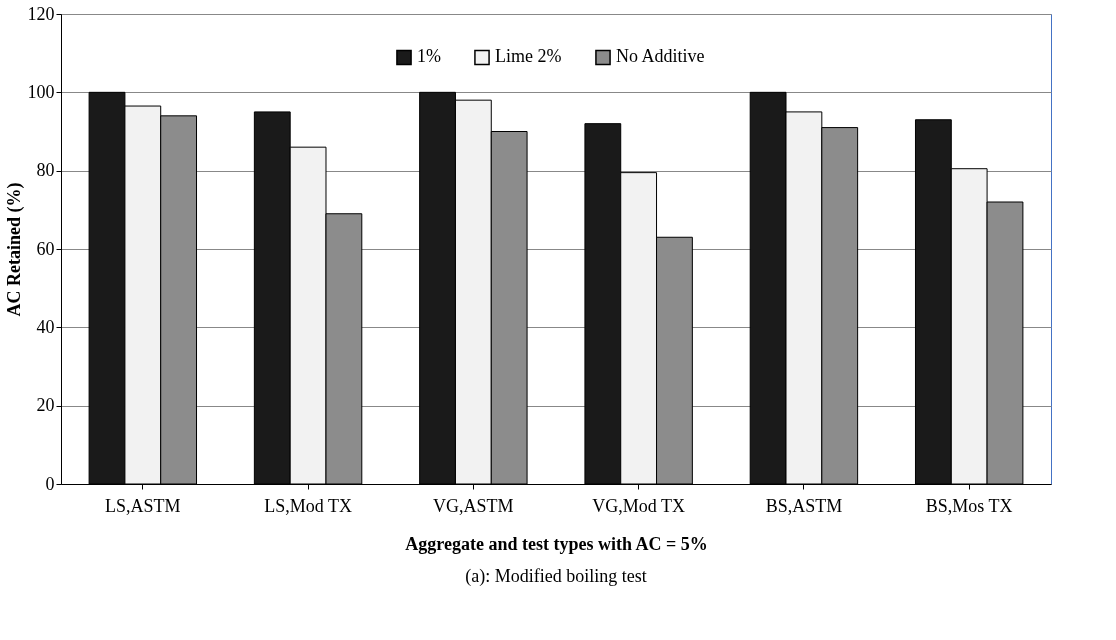 This screenshot has width=1116, height=640. I want to click on y-tick-label: 0, so click(50, 483).